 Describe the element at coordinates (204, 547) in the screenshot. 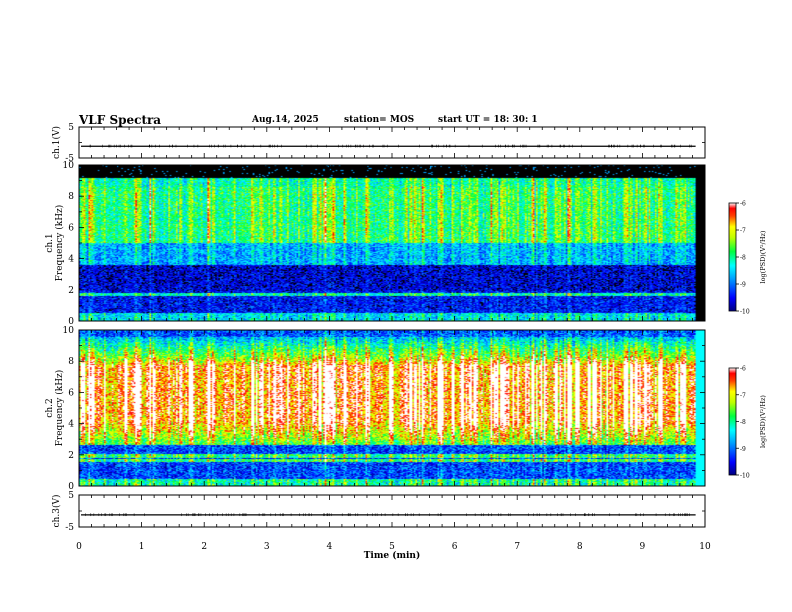

I see `x-tick-label: 2` at that location.